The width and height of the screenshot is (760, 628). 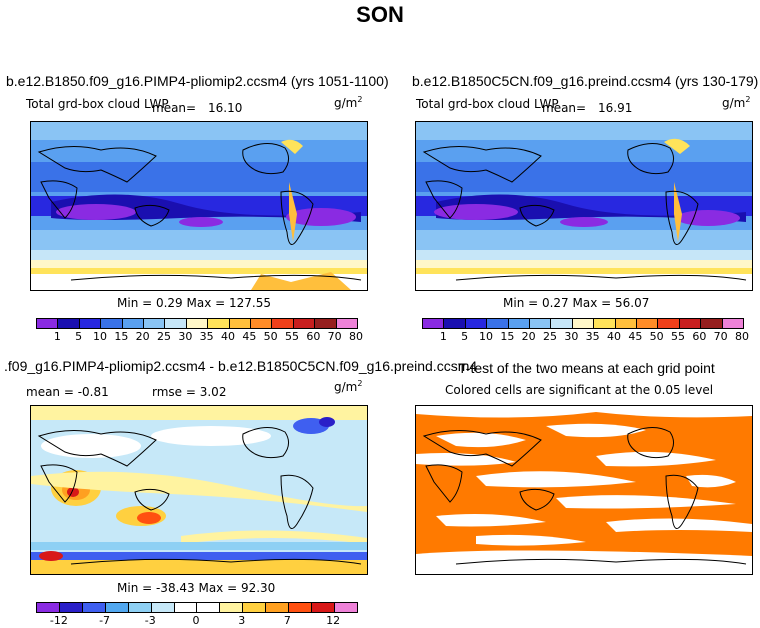 What do you see at coordinates (380, 14) in the screenshot?
I see `page-title: SON` at bounding box center [380, 14].